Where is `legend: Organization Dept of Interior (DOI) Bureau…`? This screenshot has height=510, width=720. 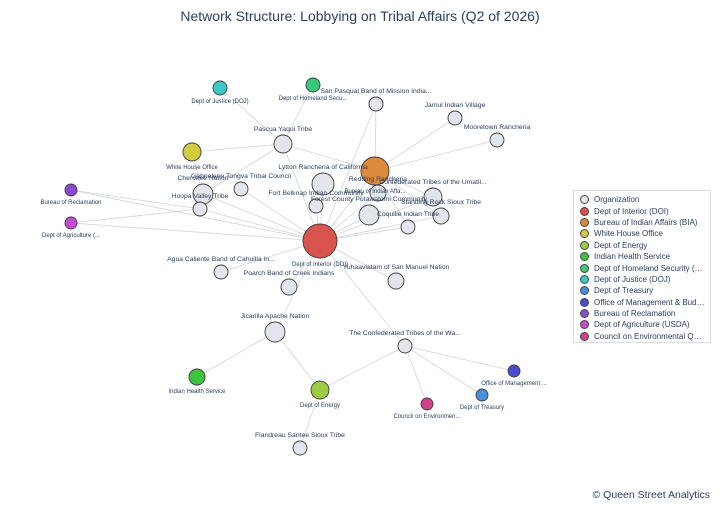 legend: Organization Dept of Interior (DOI) Bureau… is located at coordinates (642, 266).